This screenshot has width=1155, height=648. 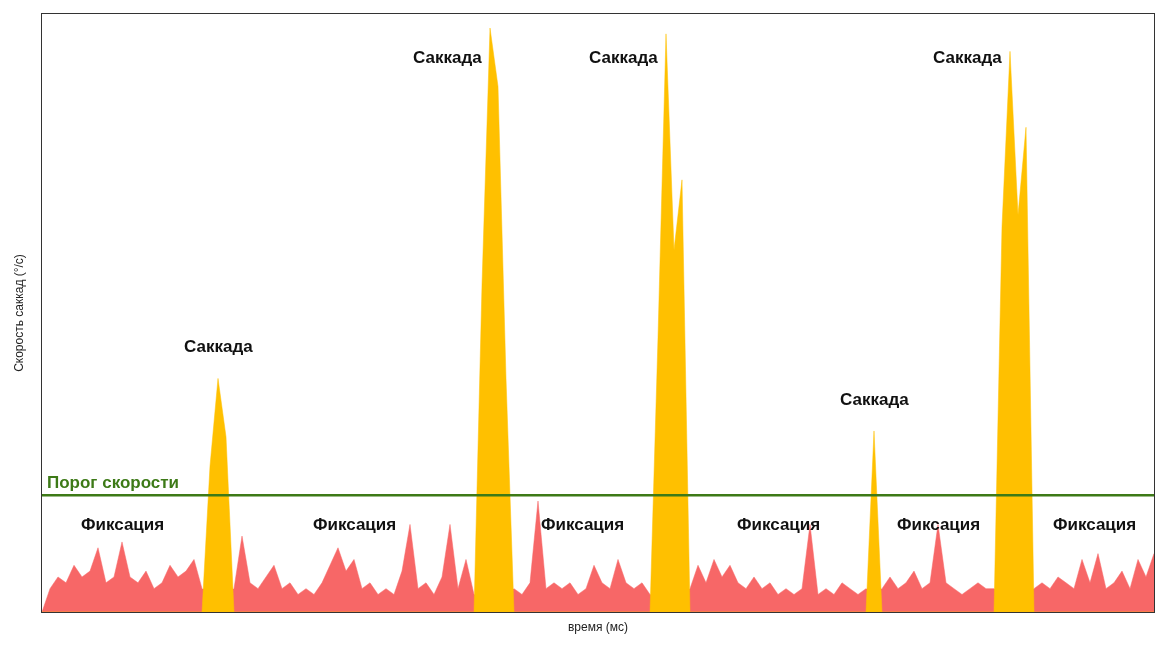 What do you see at coordinates (19, 313) in the screenshot?
I see `y-axis-title: Скорость саккад (°/с)` at bounding box center [19, 313].